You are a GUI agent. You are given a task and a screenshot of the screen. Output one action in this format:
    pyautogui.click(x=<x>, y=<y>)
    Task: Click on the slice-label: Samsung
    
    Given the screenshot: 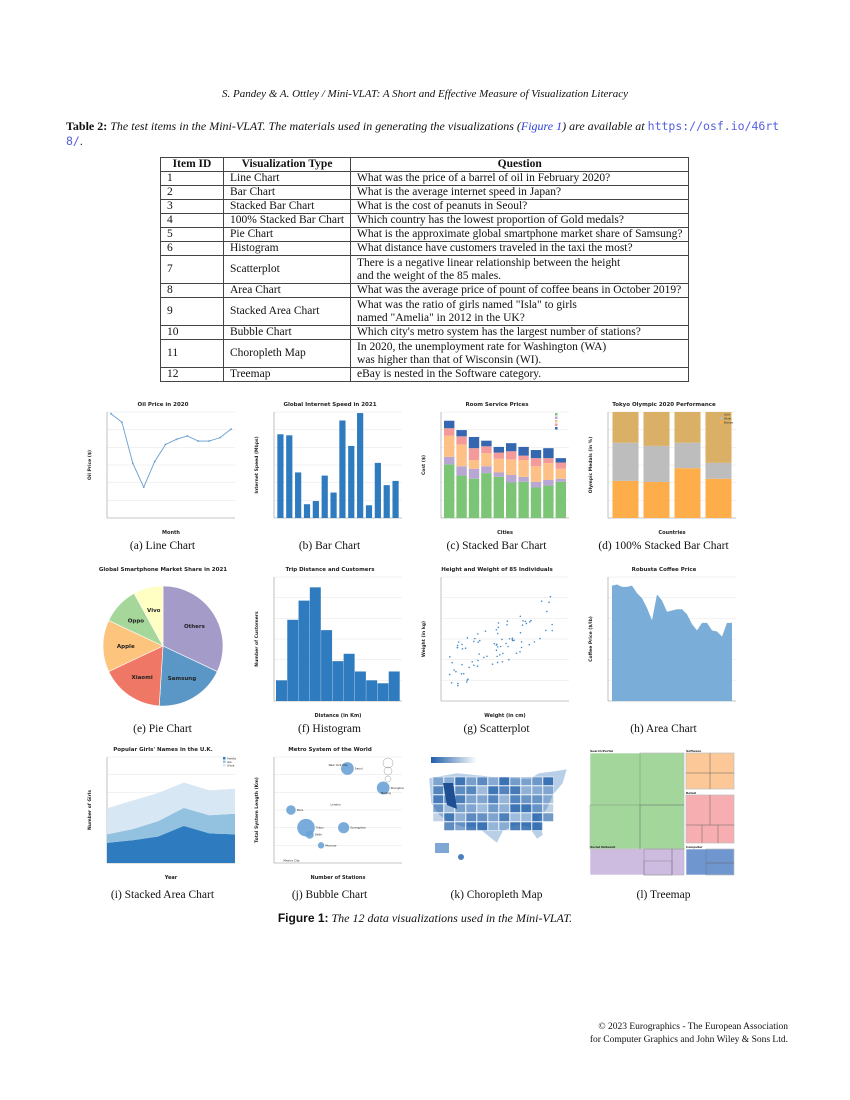 What is the action you would take?
    pyautogui.click(x=181, y=679)
    